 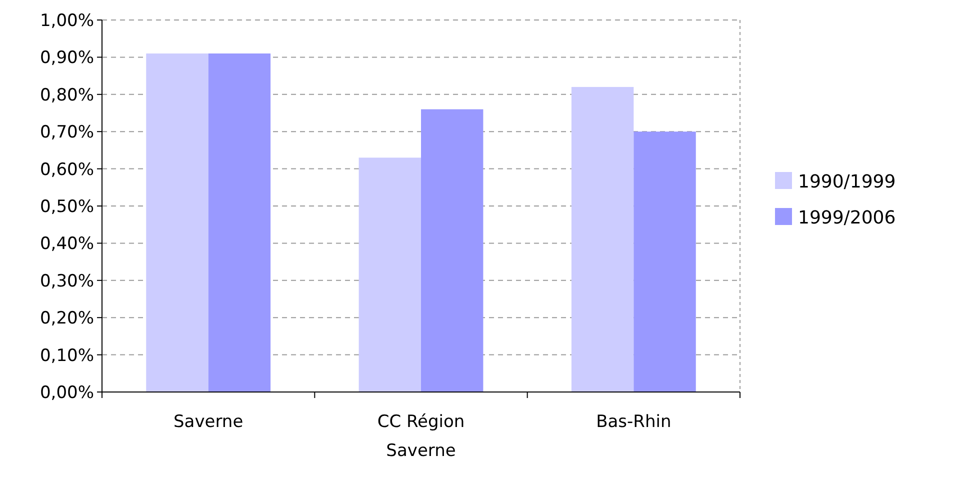 I want to click on y-tick-label: 0,90%, so click(x=67, y=58).